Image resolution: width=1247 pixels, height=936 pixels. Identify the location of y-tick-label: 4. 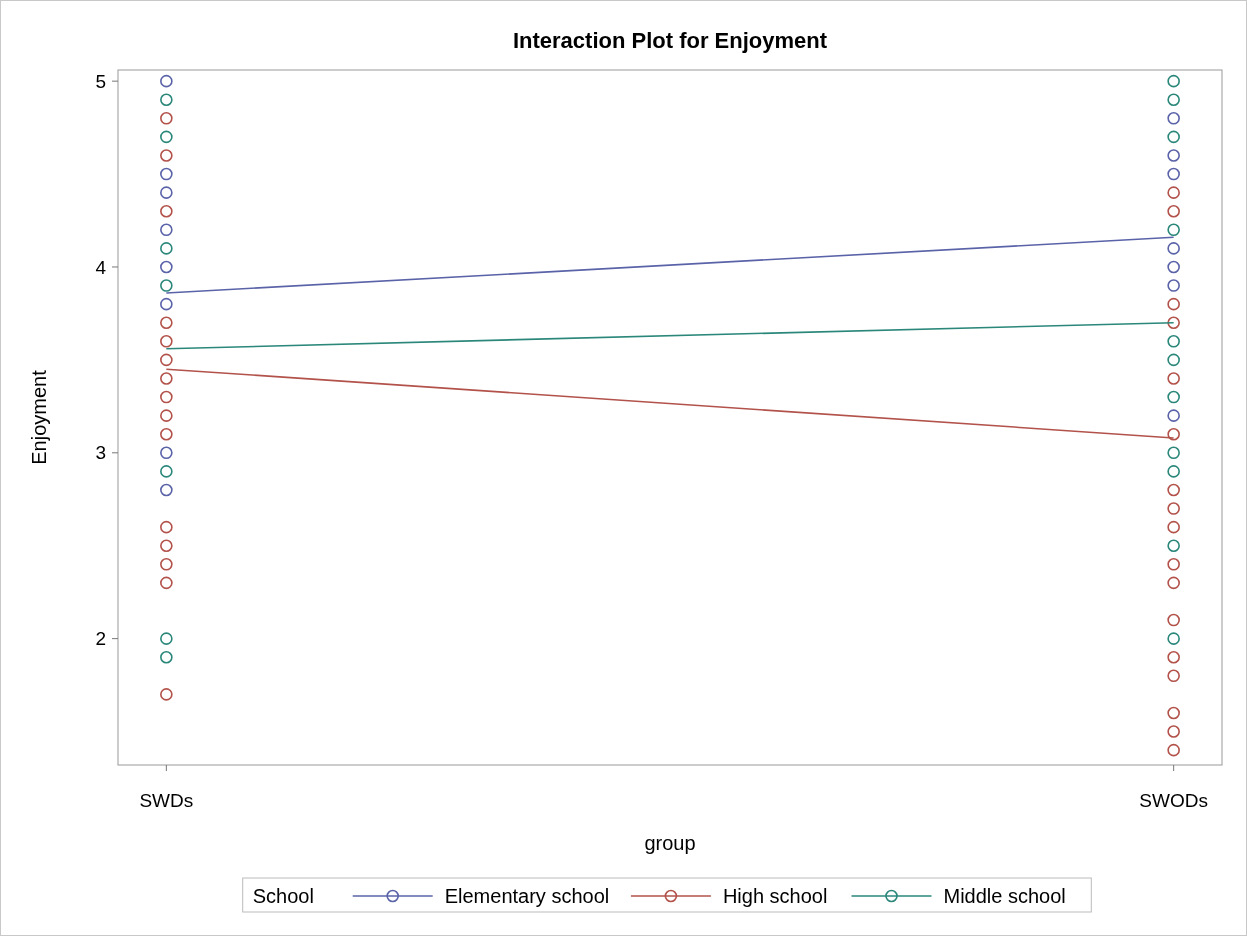
(101, 267).